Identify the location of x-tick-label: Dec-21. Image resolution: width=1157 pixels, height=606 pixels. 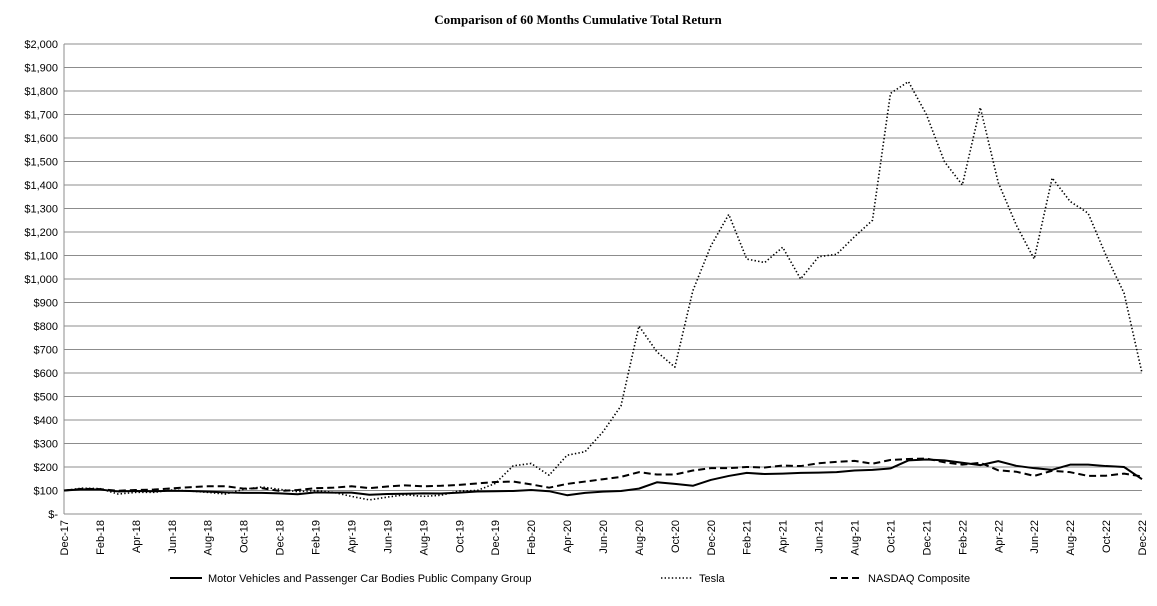
(927, 537).